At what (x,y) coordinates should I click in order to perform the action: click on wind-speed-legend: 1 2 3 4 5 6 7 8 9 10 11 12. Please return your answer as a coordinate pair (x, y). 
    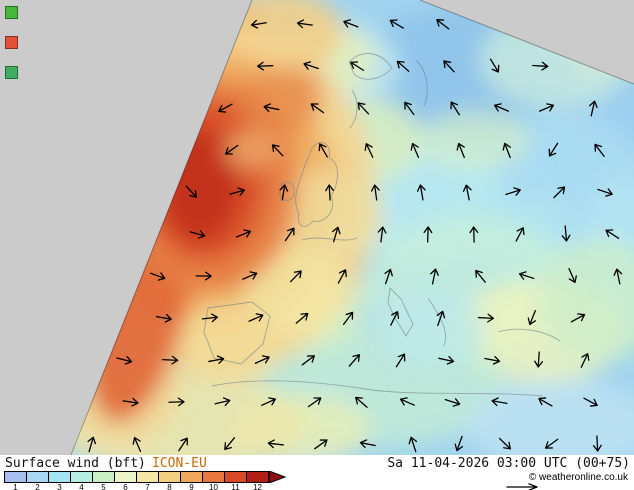
    Looking at the image, I should click on (154, 480).